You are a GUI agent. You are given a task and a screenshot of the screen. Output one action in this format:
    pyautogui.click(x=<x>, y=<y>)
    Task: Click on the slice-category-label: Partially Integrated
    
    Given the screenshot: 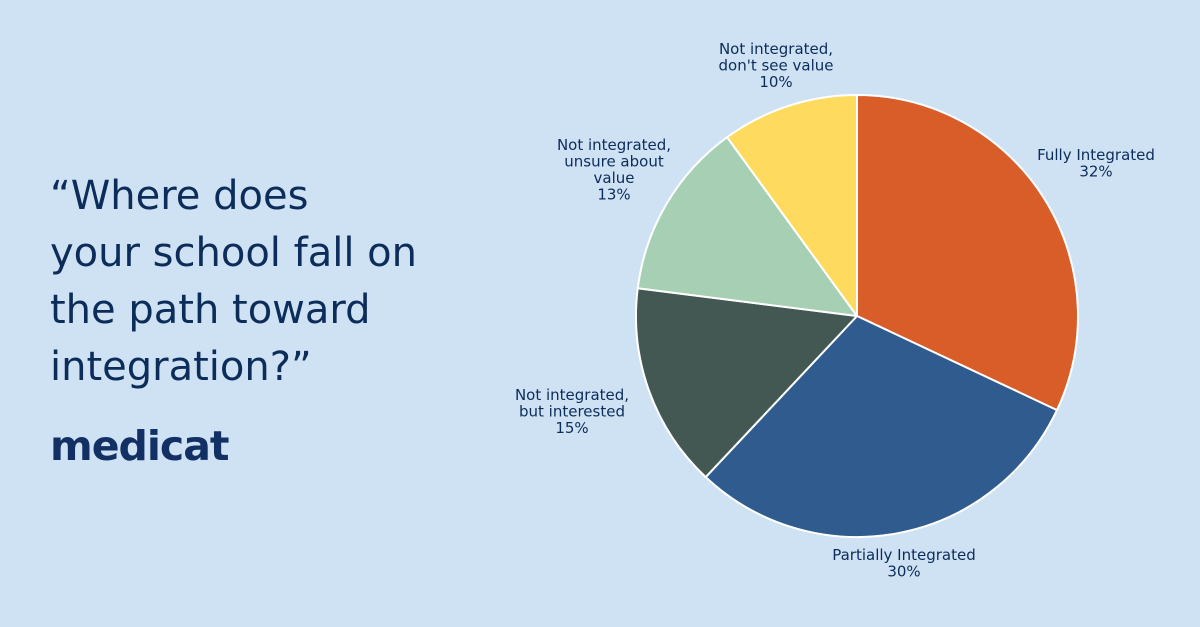 What is the action you would take?
    pyautogui.click(x=904, y=555)
    